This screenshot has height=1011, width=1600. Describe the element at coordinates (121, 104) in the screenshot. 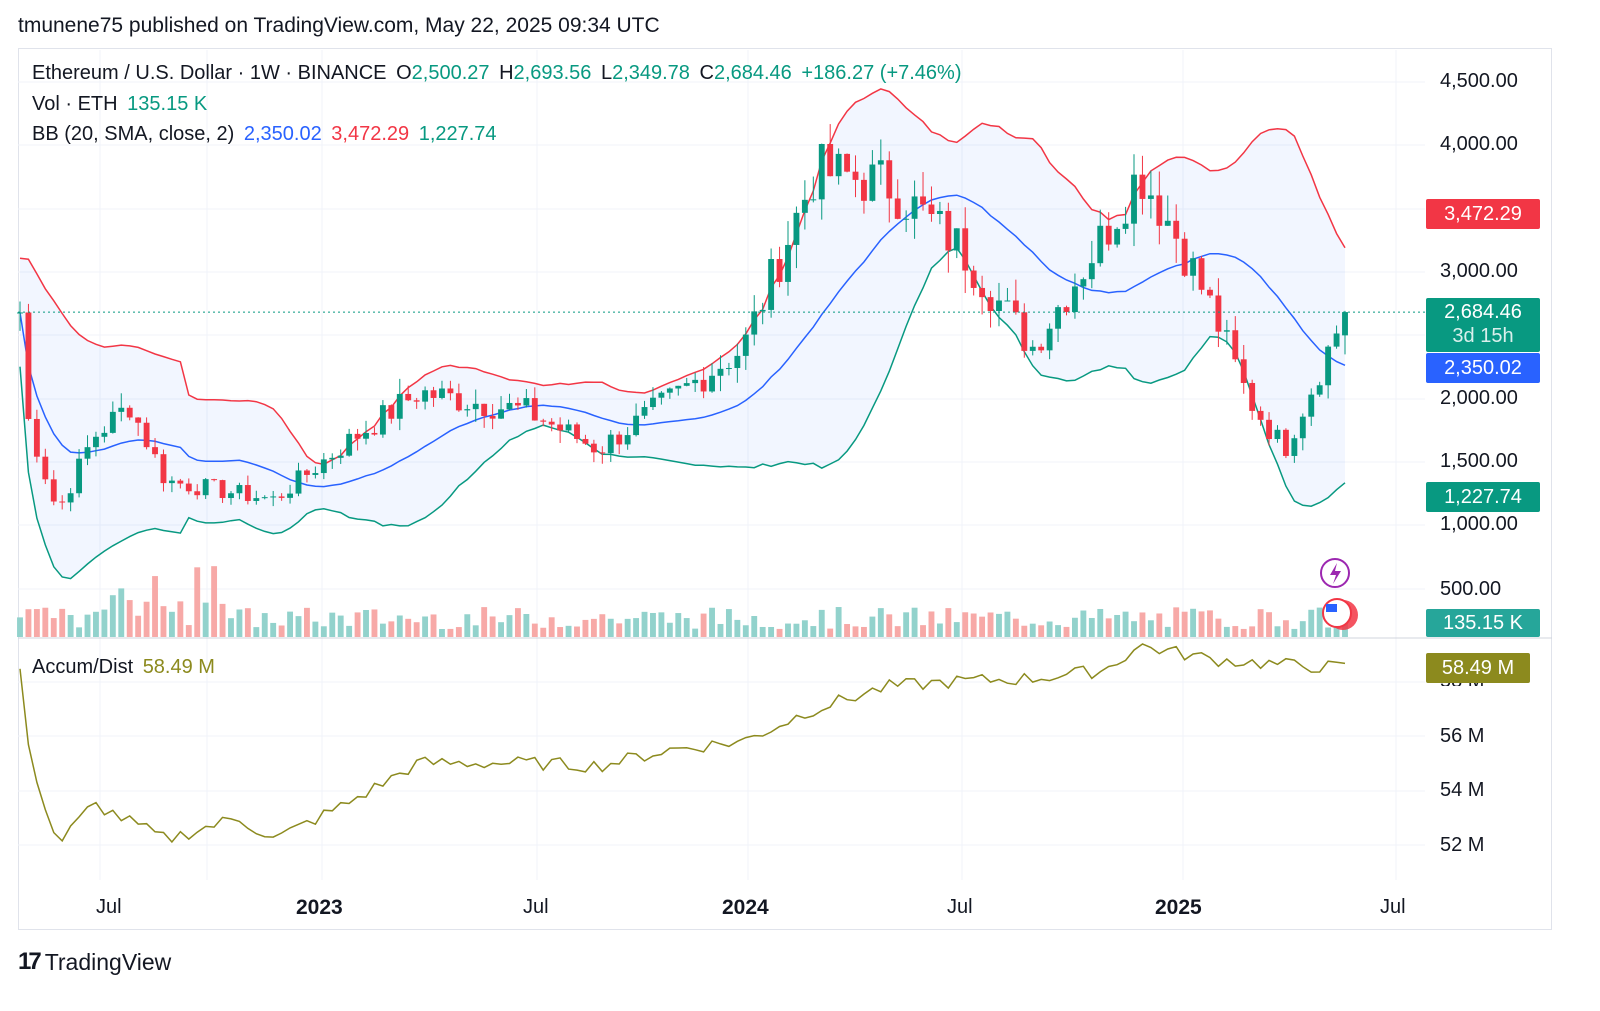

I see `volume-legend: Vol · ETH 135.15 K` at that location.